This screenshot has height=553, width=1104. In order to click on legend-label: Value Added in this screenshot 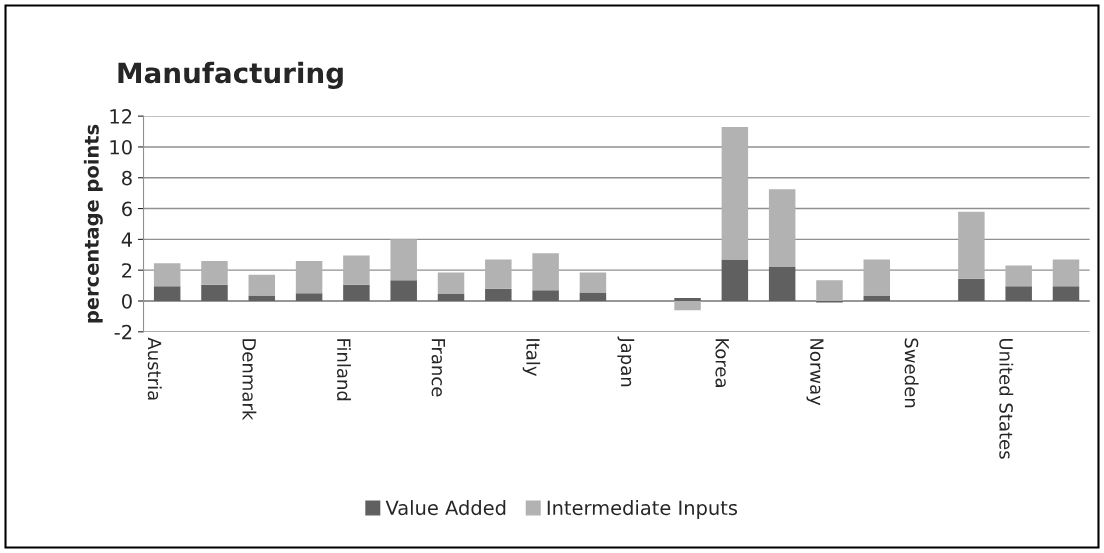, I will do `click(445, 508)`.